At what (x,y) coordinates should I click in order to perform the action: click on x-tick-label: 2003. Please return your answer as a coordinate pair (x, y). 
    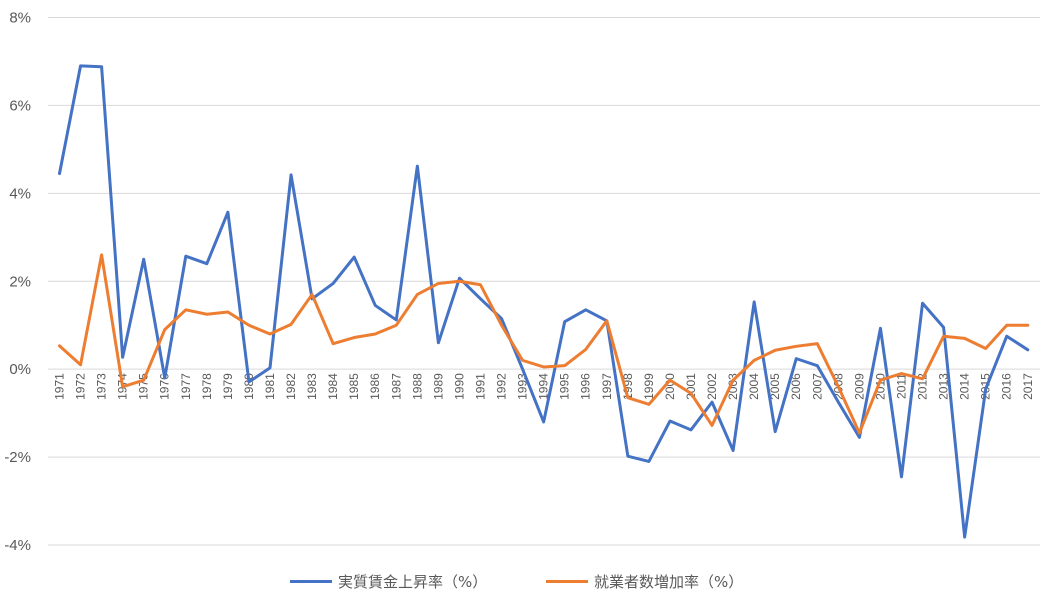
    Looking at the image, I should click on (733, 386).